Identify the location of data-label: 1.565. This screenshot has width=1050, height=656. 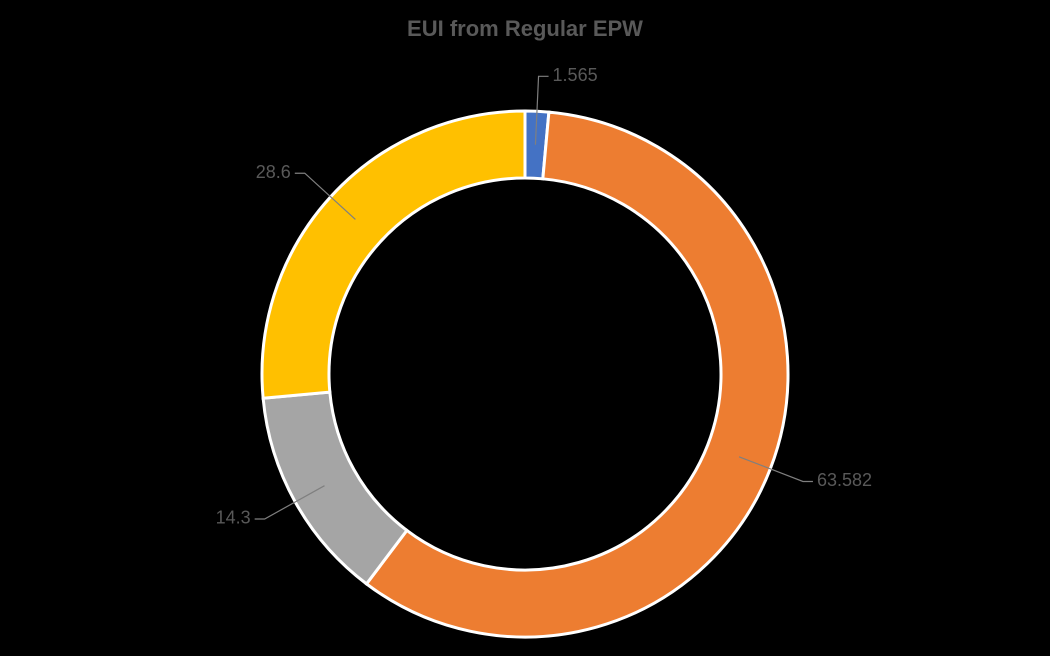
(575, 75).